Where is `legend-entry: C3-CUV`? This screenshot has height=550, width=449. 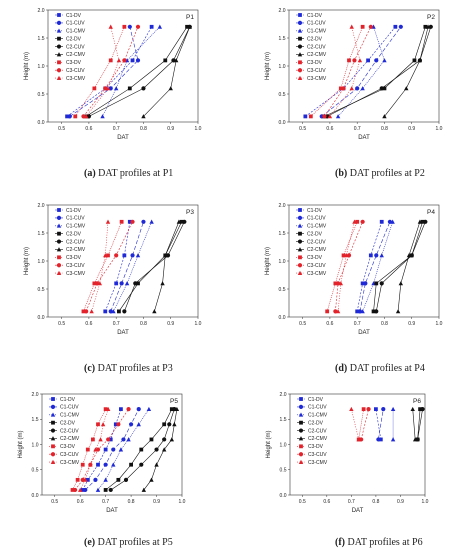
legend-entry: C3-CUV is located at coordinates (75, 71).